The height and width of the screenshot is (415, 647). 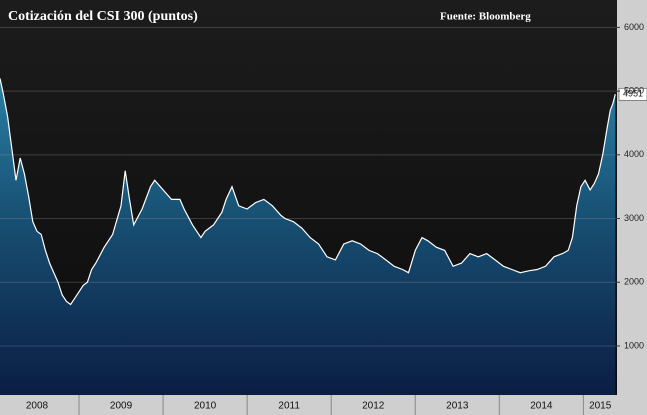 What do you see at coordinates (634, 154) in the screenshot?
I see `y-tick-label: 4000` at bounding box center [634, 154].